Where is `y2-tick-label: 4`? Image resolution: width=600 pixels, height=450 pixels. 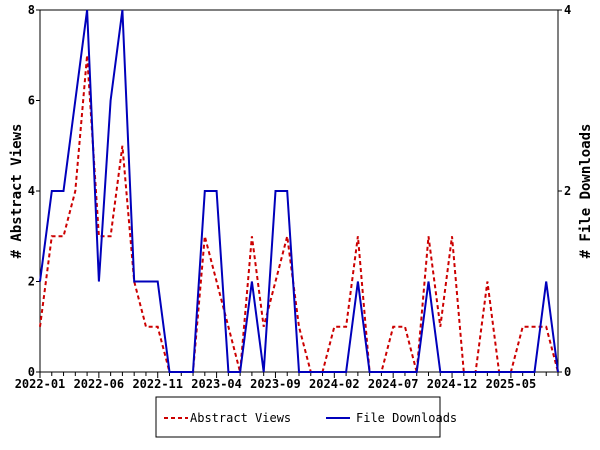 y2-tick-label: 4 is located at coordinates (567, 10).